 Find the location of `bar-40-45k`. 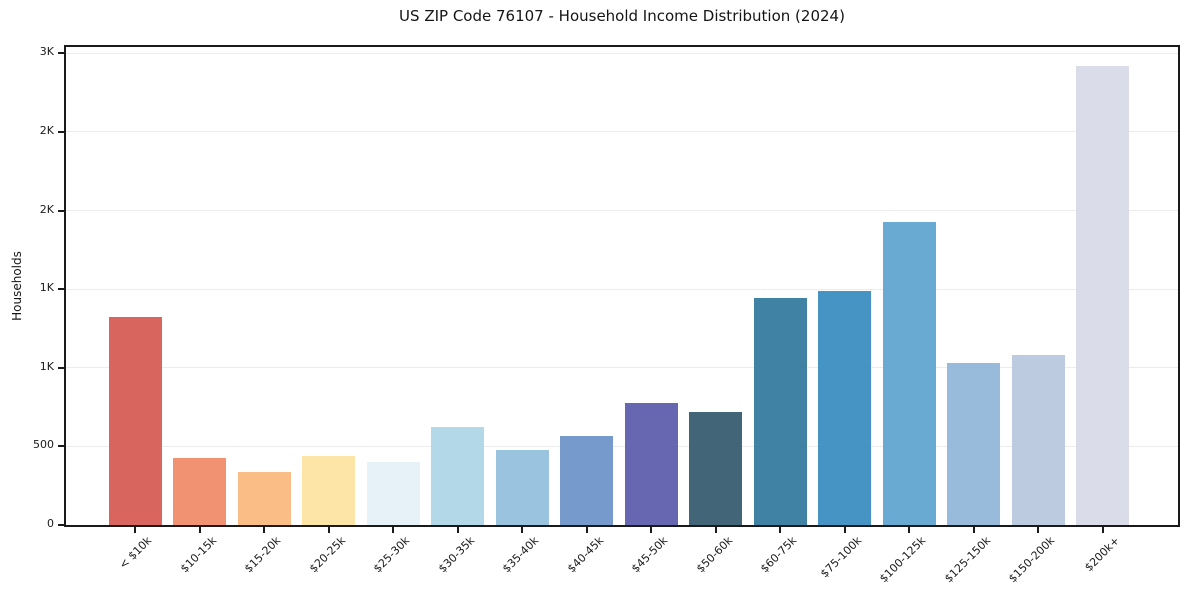

bar-40-45k is located at coordinates (587, 480).